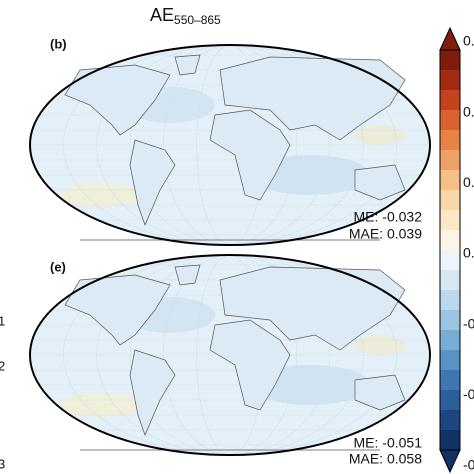 This screenshot has height=474, width=474. What do you see at coordinates (2, 463) in the screenshot?
I see `cut-text: 3` at bounding box center [2, 463].